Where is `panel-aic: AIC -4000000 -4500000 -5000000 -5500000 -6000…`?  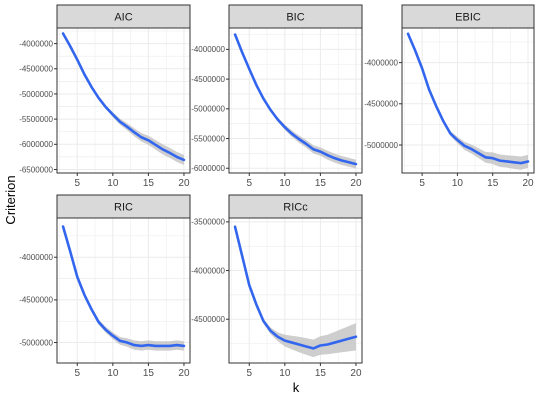
panel-aic: AIC -4000000 -4500000 -5000000 -5500000 -6000… is located at coordinates (105, 96).